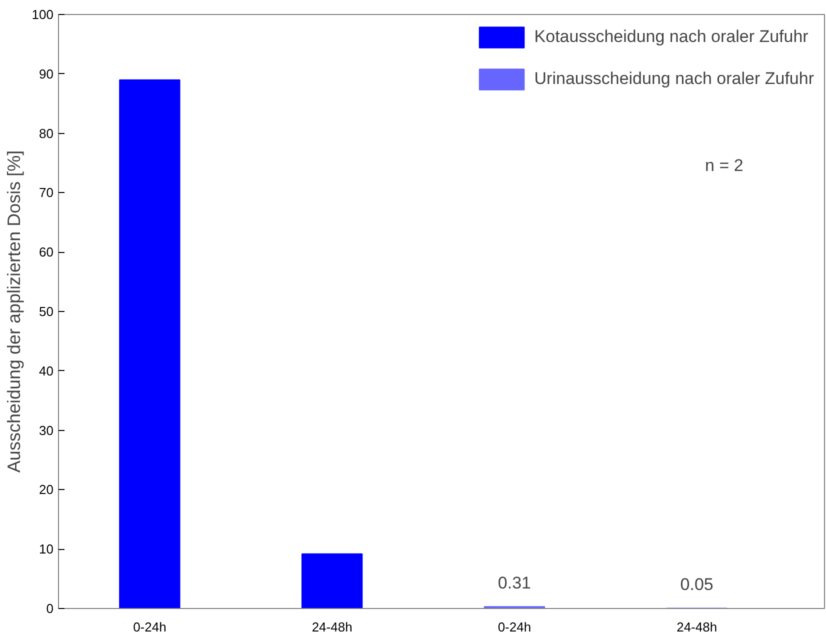  What do you see at coordinates (14, 311) in the screenshot?
I see `y-axis-title: Ausscheidung der applizierten Dosis [%]` at bounding box center [14, 311].